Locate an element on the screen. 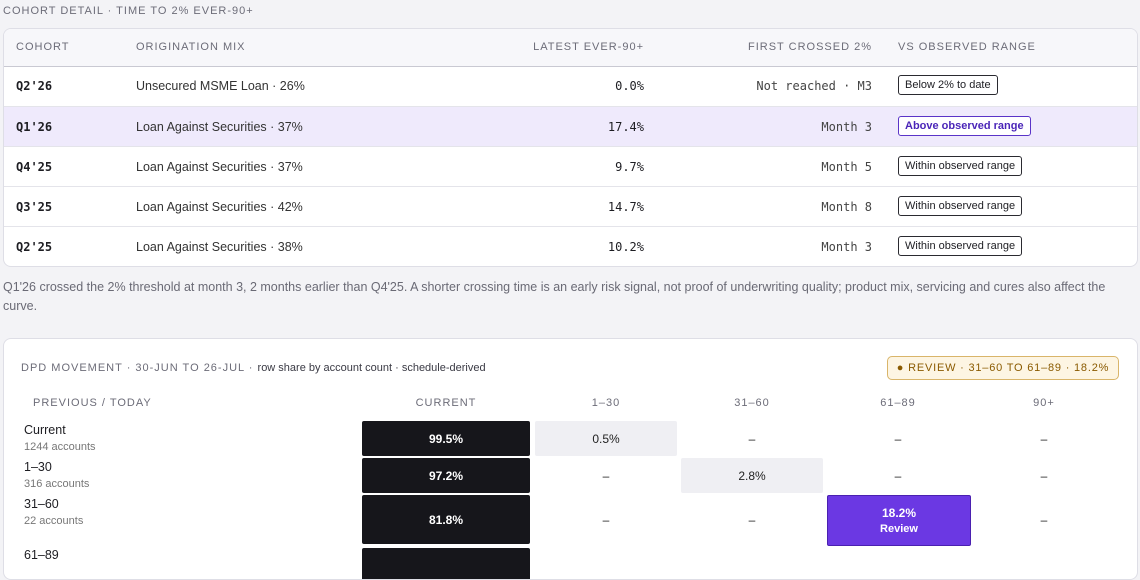 The image size is (1140, 580). matrix-cell: 97.2% is located at coordinates (446, 475).